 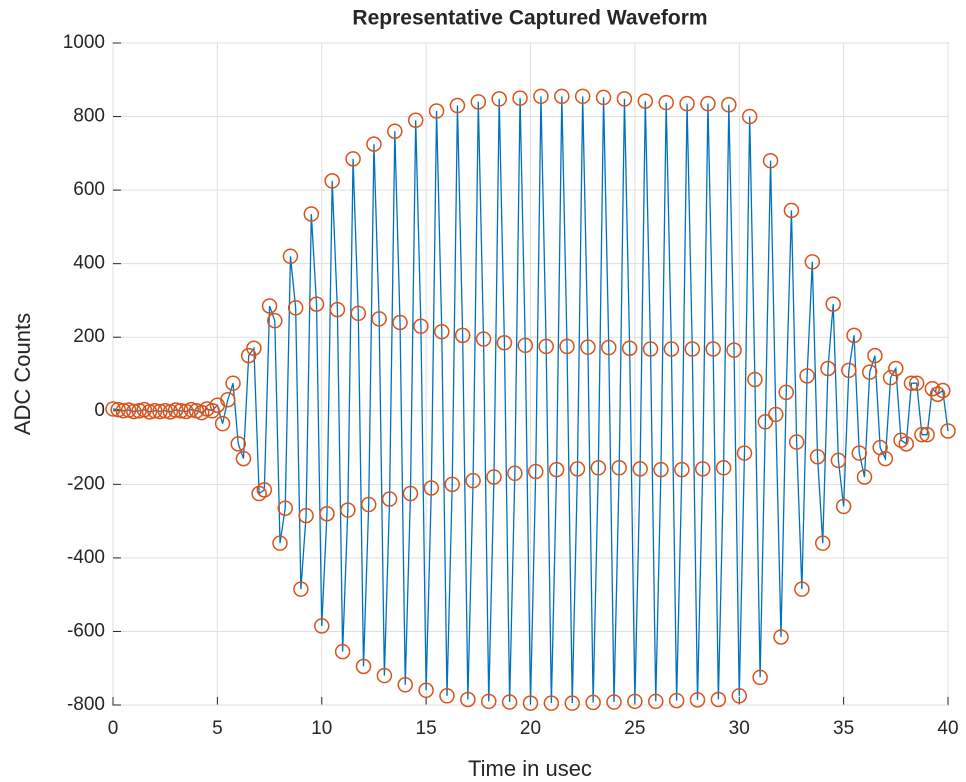 What do you see at coordinates (634, 728) in the screenshot?
I see `x-tick-label: 25` at bounding box center [634, 728].